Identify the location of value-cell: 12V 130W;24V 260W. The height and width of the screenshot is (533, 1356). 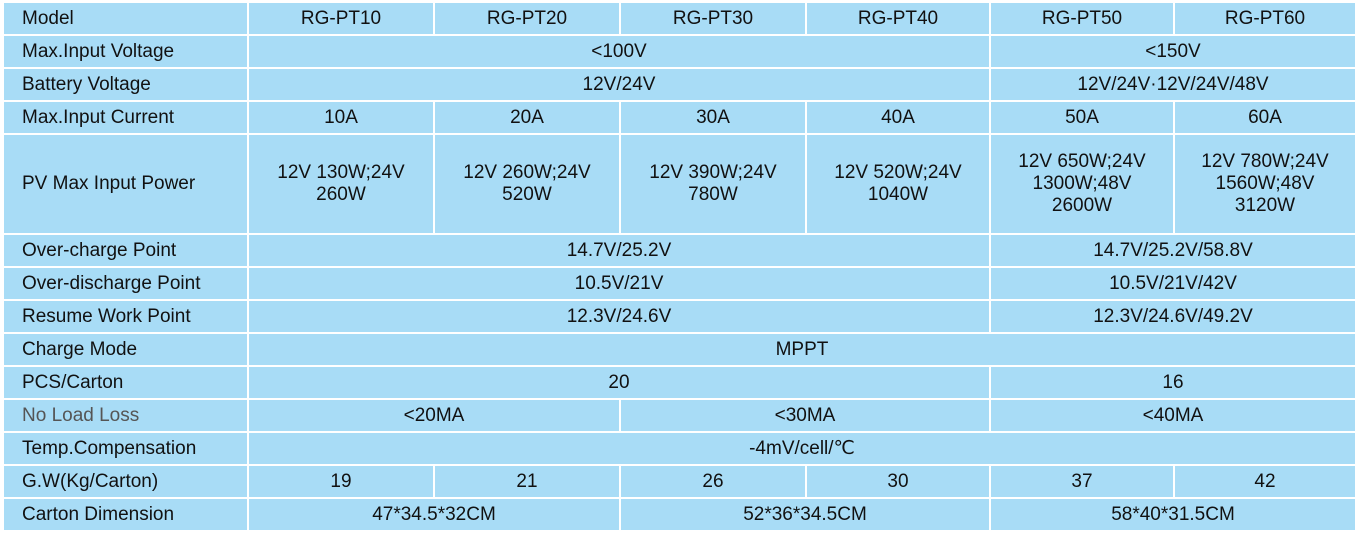
(341, 184).